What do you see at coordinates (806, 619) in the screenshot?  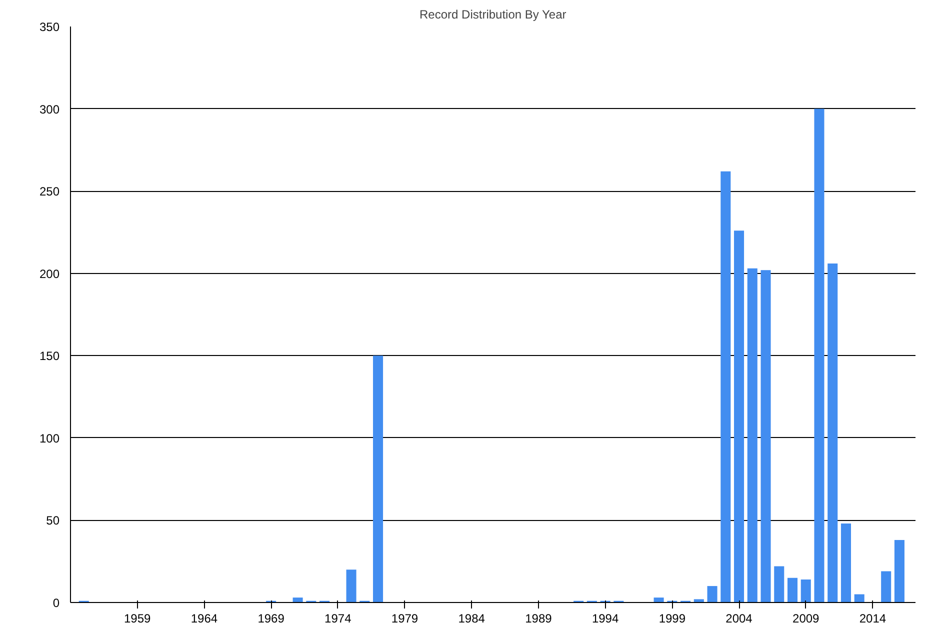 I see `x-tick-label: 2009` at bounding box center [806, 619].